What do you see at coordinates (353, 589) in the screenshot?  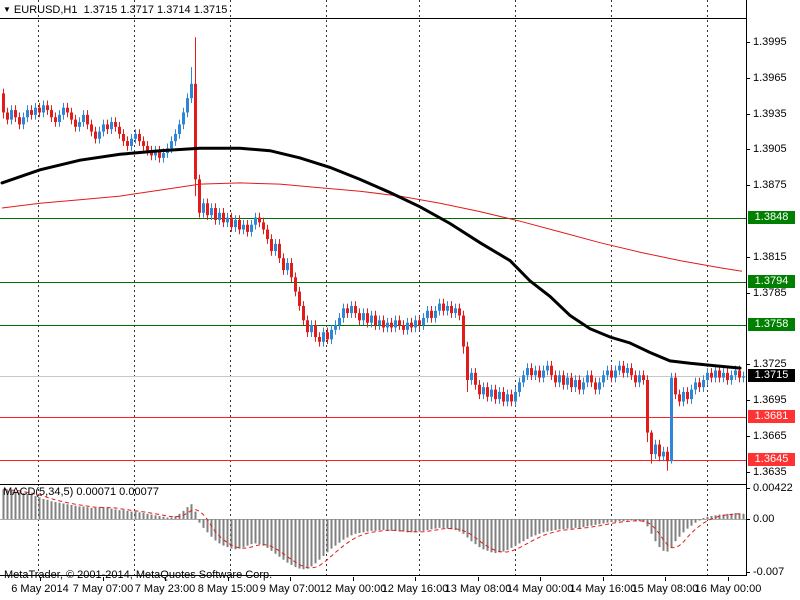 I see `time-axis-label: 12 May 00:00` at bounding box center [353, 589].